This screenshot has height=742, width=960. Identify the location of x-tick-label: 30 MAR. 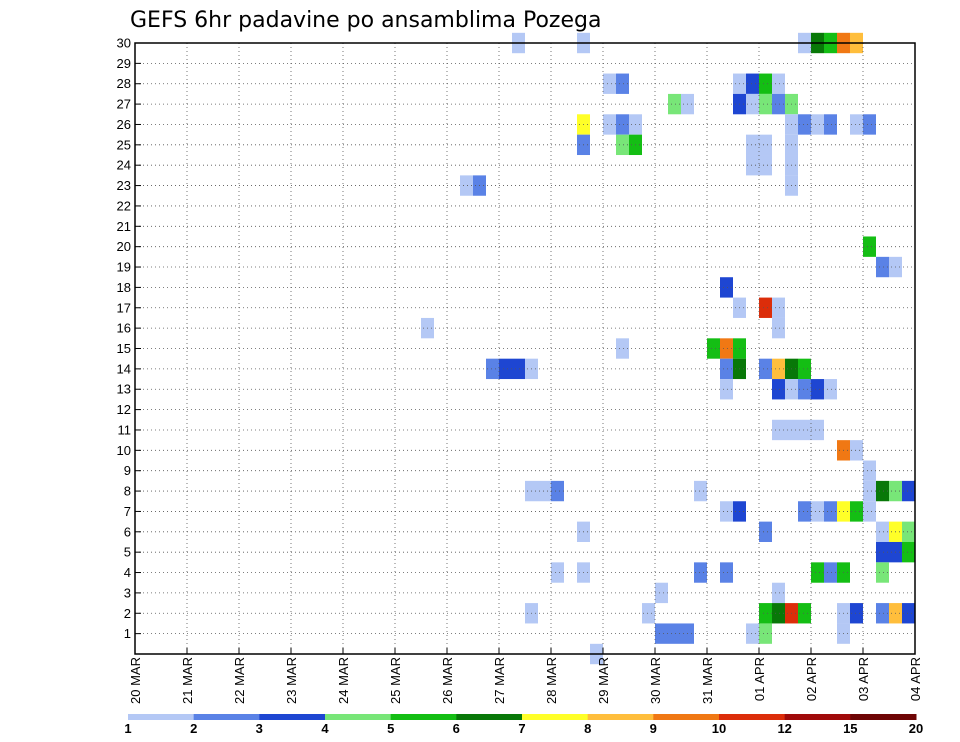
(655, 680).